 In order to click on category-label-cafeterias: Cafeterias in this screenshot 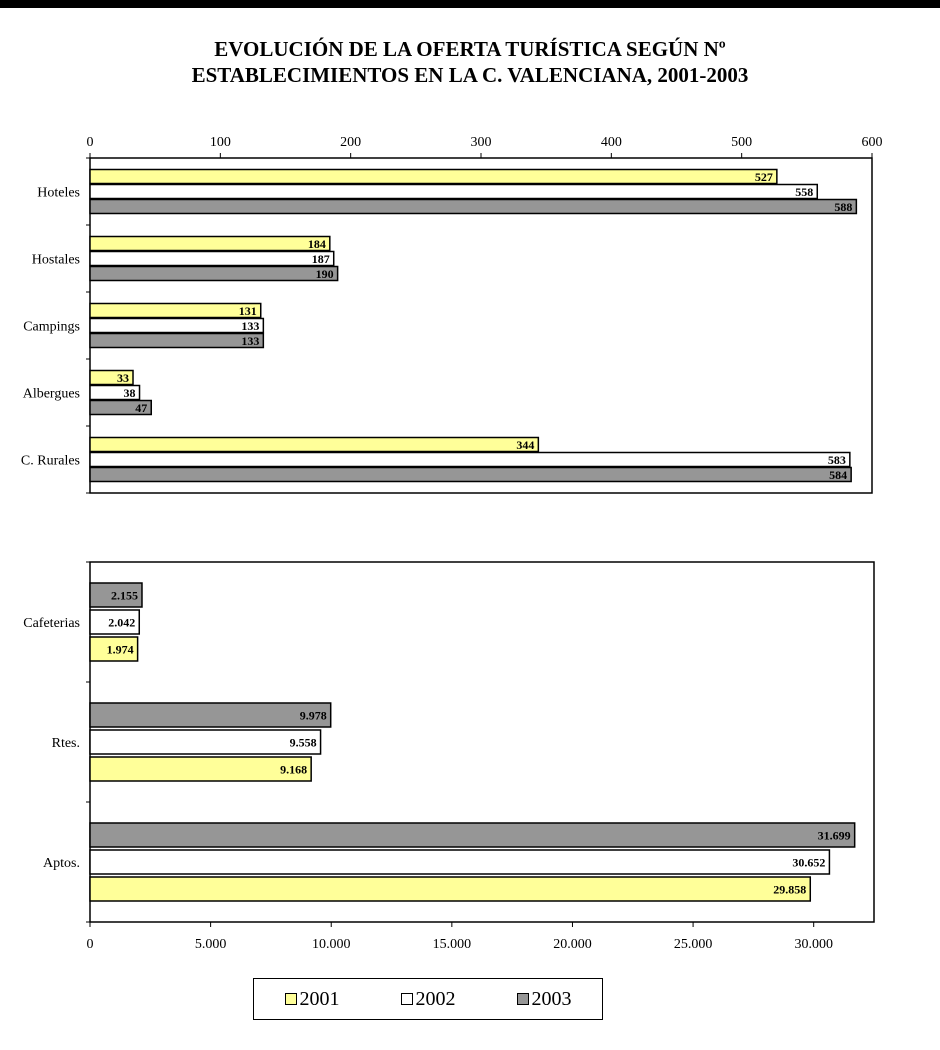, I will do `click(51, 623)`.